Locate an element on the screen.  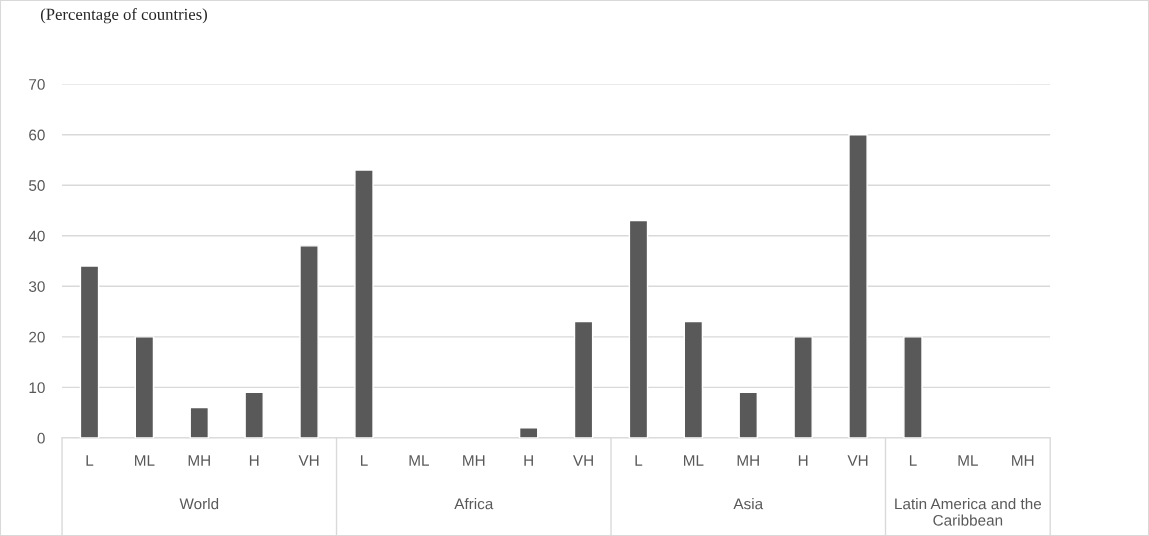
y-tick-label: 0 is located at coordinates (41, 438).